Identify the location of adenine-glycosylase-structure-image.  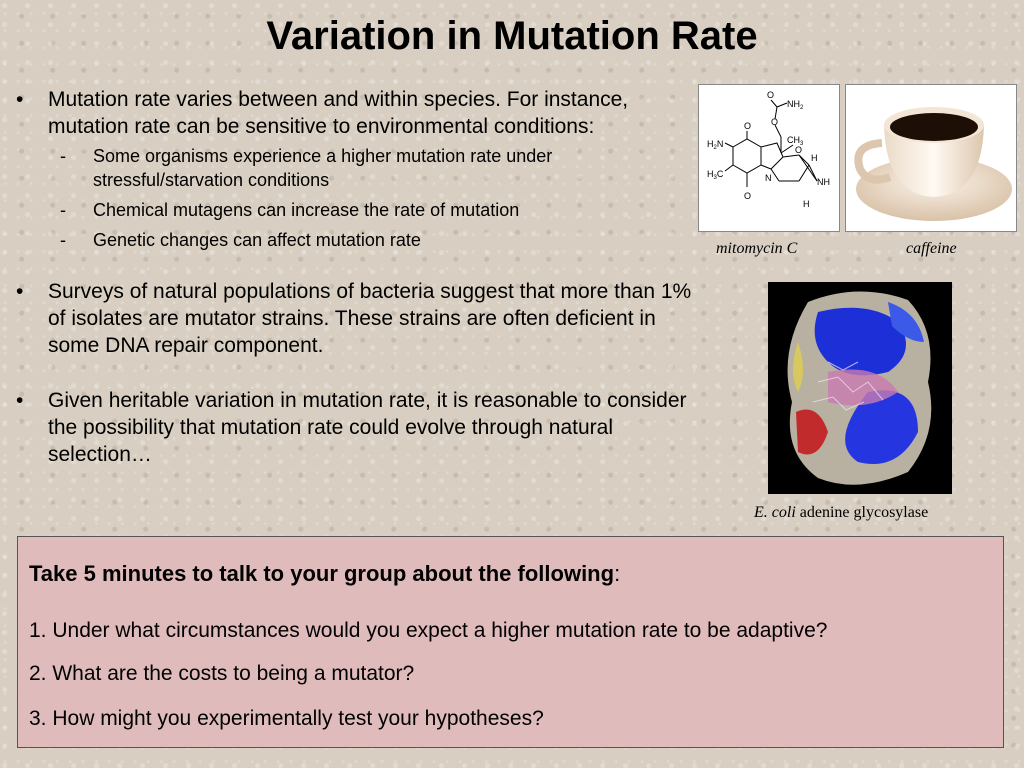
(860, 388).